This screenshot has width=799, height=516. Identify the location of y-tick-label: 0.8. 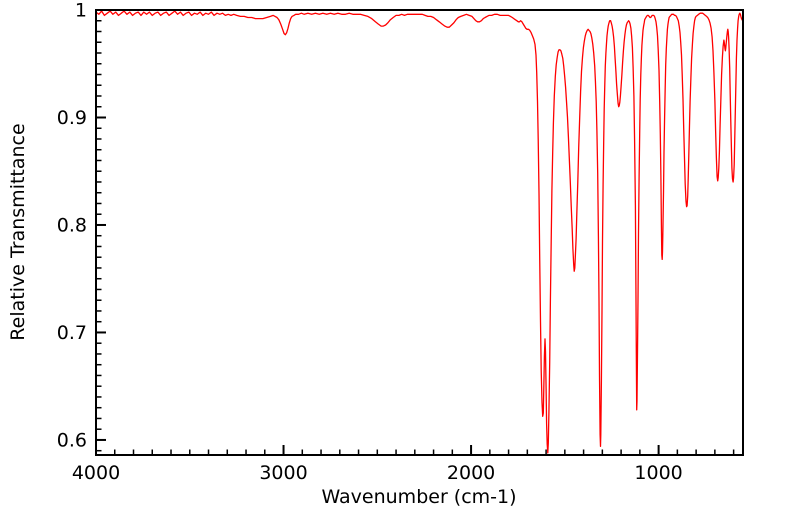
(72, 225).